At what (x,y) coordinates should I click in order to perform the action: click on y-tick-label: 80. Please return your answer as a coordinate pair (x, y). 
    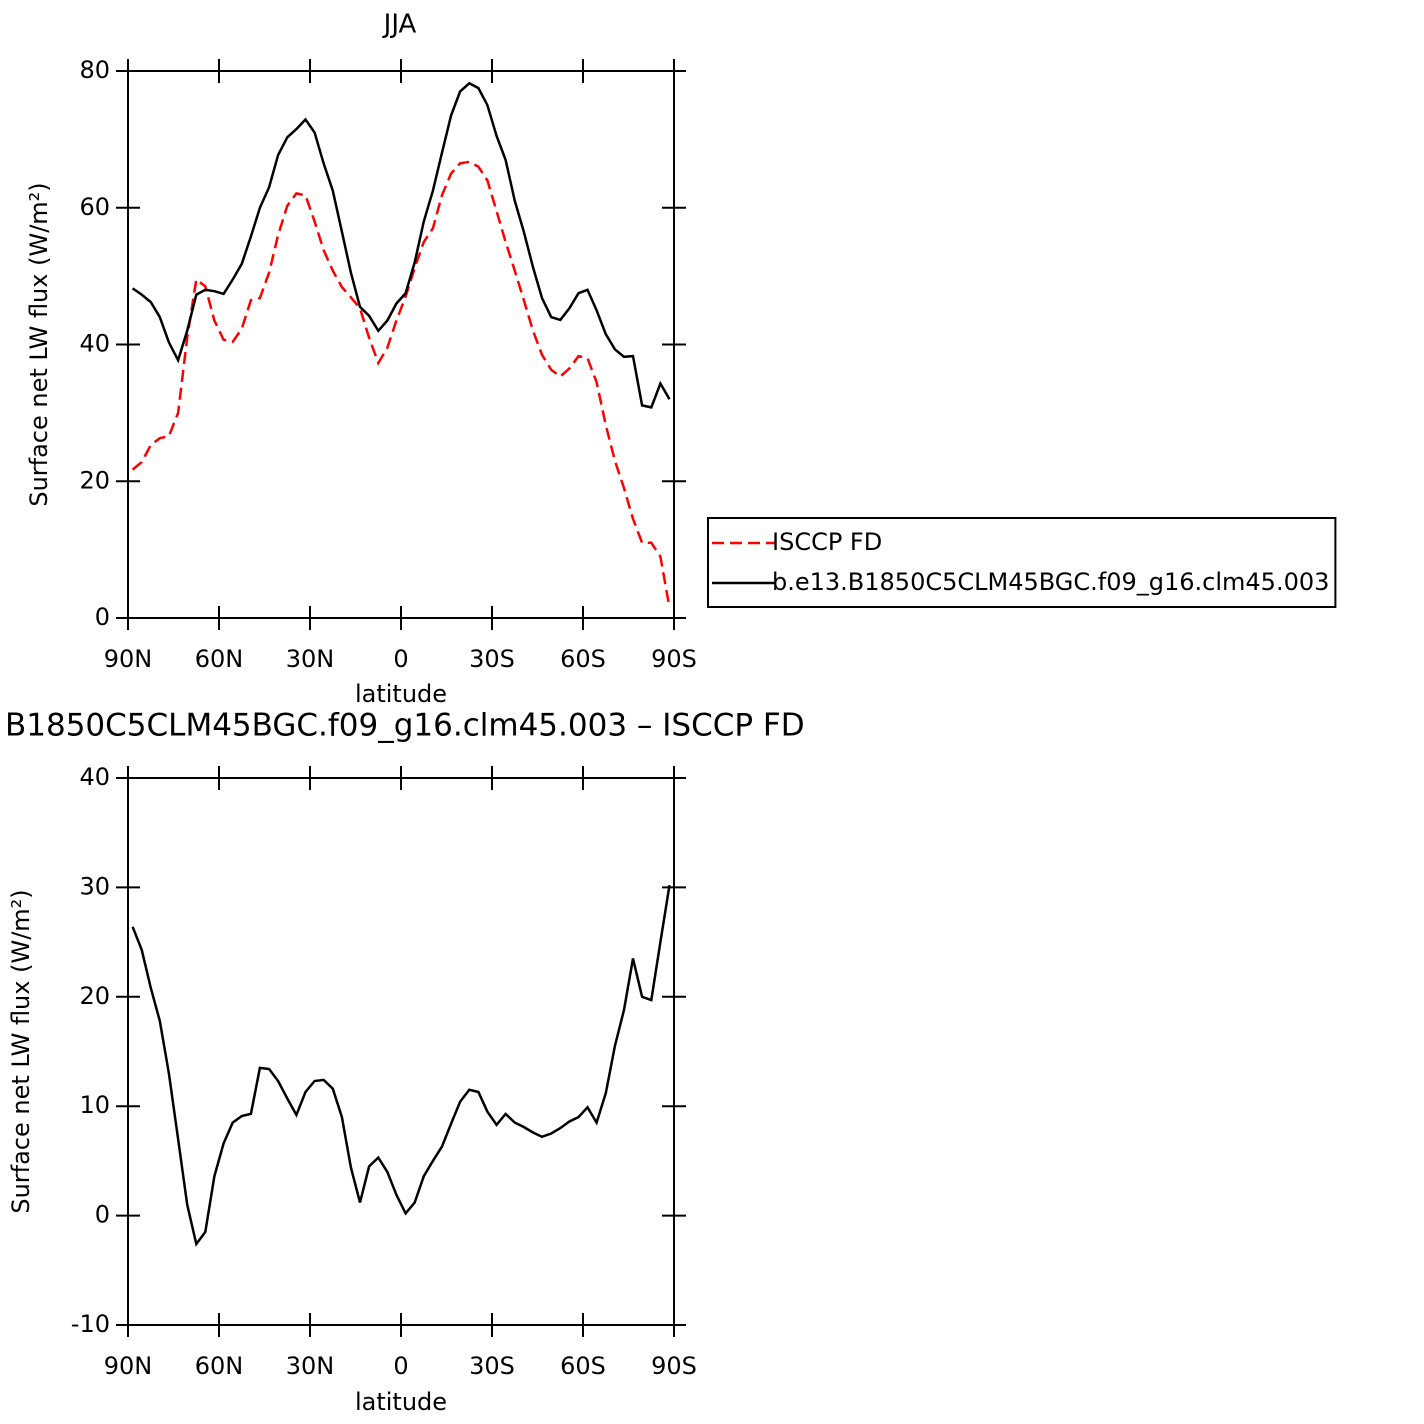
    Looking at the image, I should click on (94, 70).